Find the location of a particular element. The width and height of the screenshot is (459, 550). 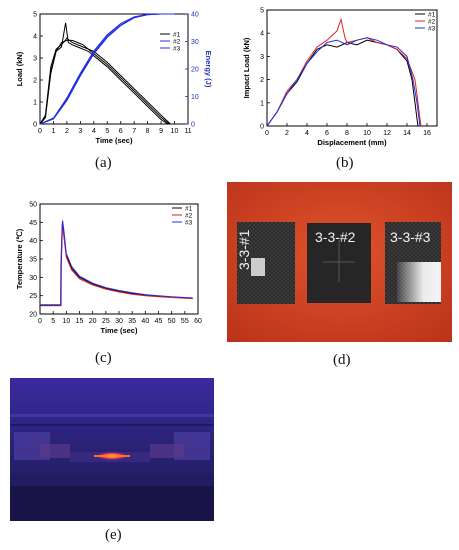

y2-tick-label: 10 is located at coordinates (195, 97).